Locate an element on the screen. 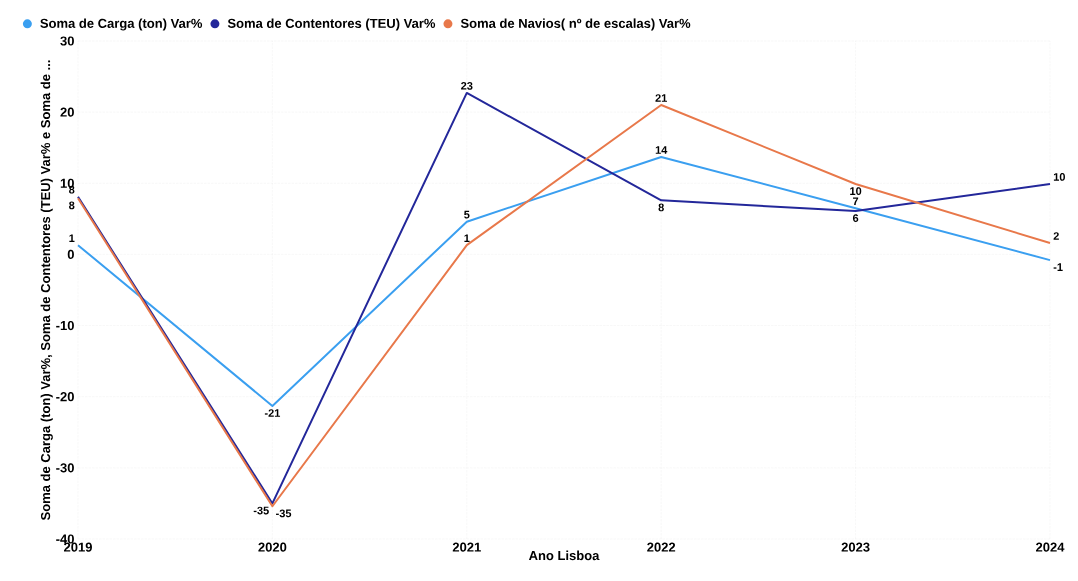  data-label: 21 is located at coordinates (661, 98).